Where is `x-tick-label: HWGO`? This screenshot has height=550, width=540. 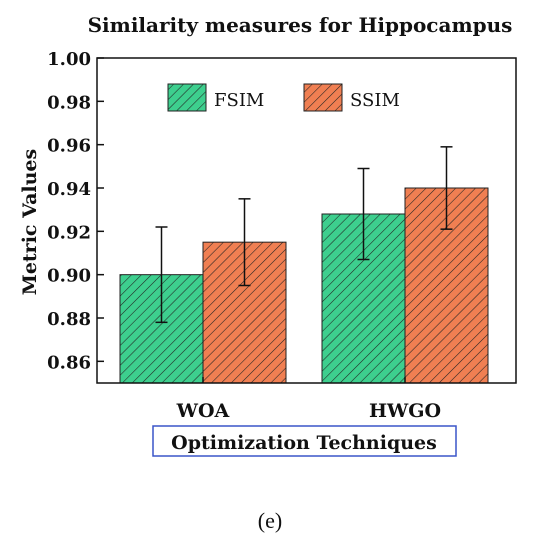 x-tick-label: HWGO is located at coordinates (405, 411).